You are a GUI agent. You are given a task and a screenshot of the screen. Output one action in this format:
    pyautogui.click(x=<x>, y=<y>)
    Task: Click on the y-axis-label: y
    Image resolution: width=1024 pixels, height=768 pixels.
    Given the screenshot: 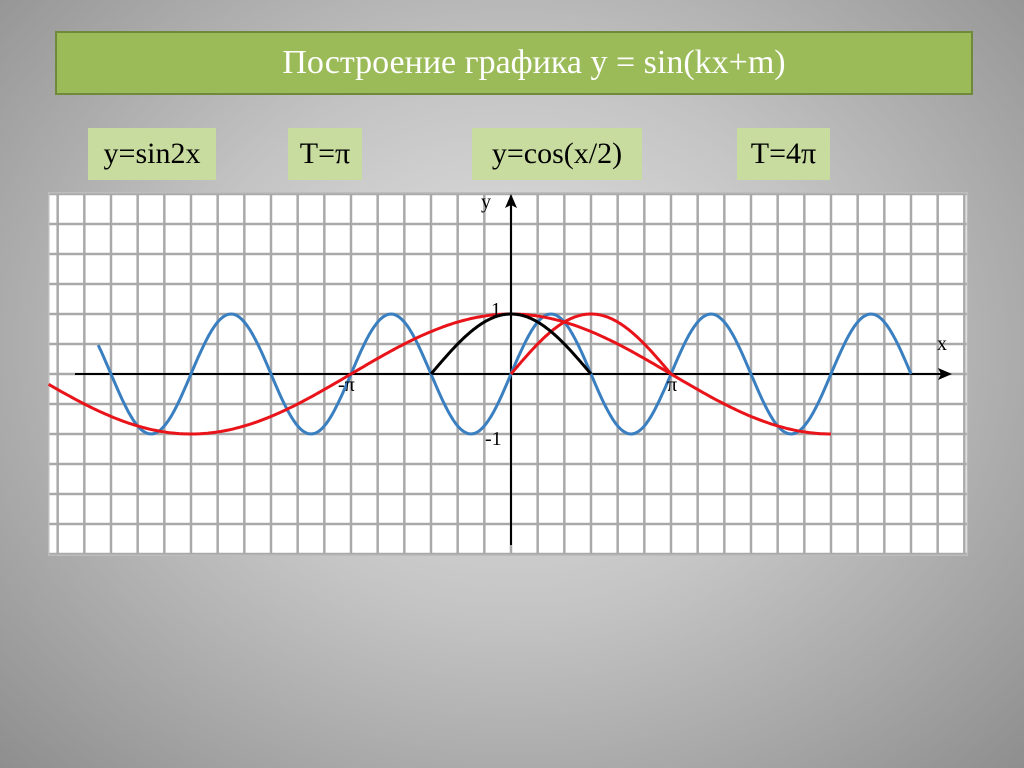 What is the action you would take?
    pyautogui.click(x=486, y=202)
    